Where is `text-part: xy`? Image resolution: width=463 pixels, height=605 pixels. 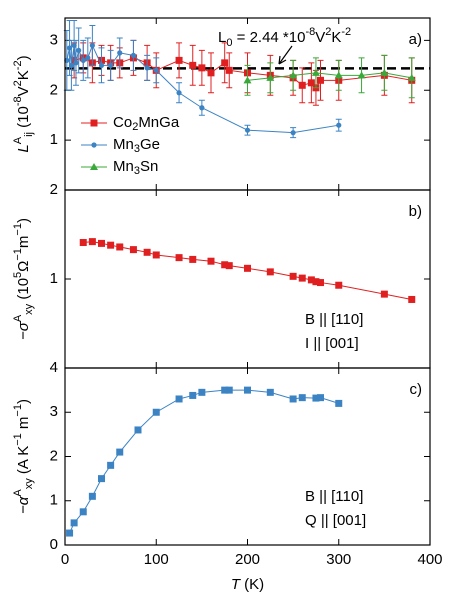 text-part: xy is located at coordinates (29, 484).